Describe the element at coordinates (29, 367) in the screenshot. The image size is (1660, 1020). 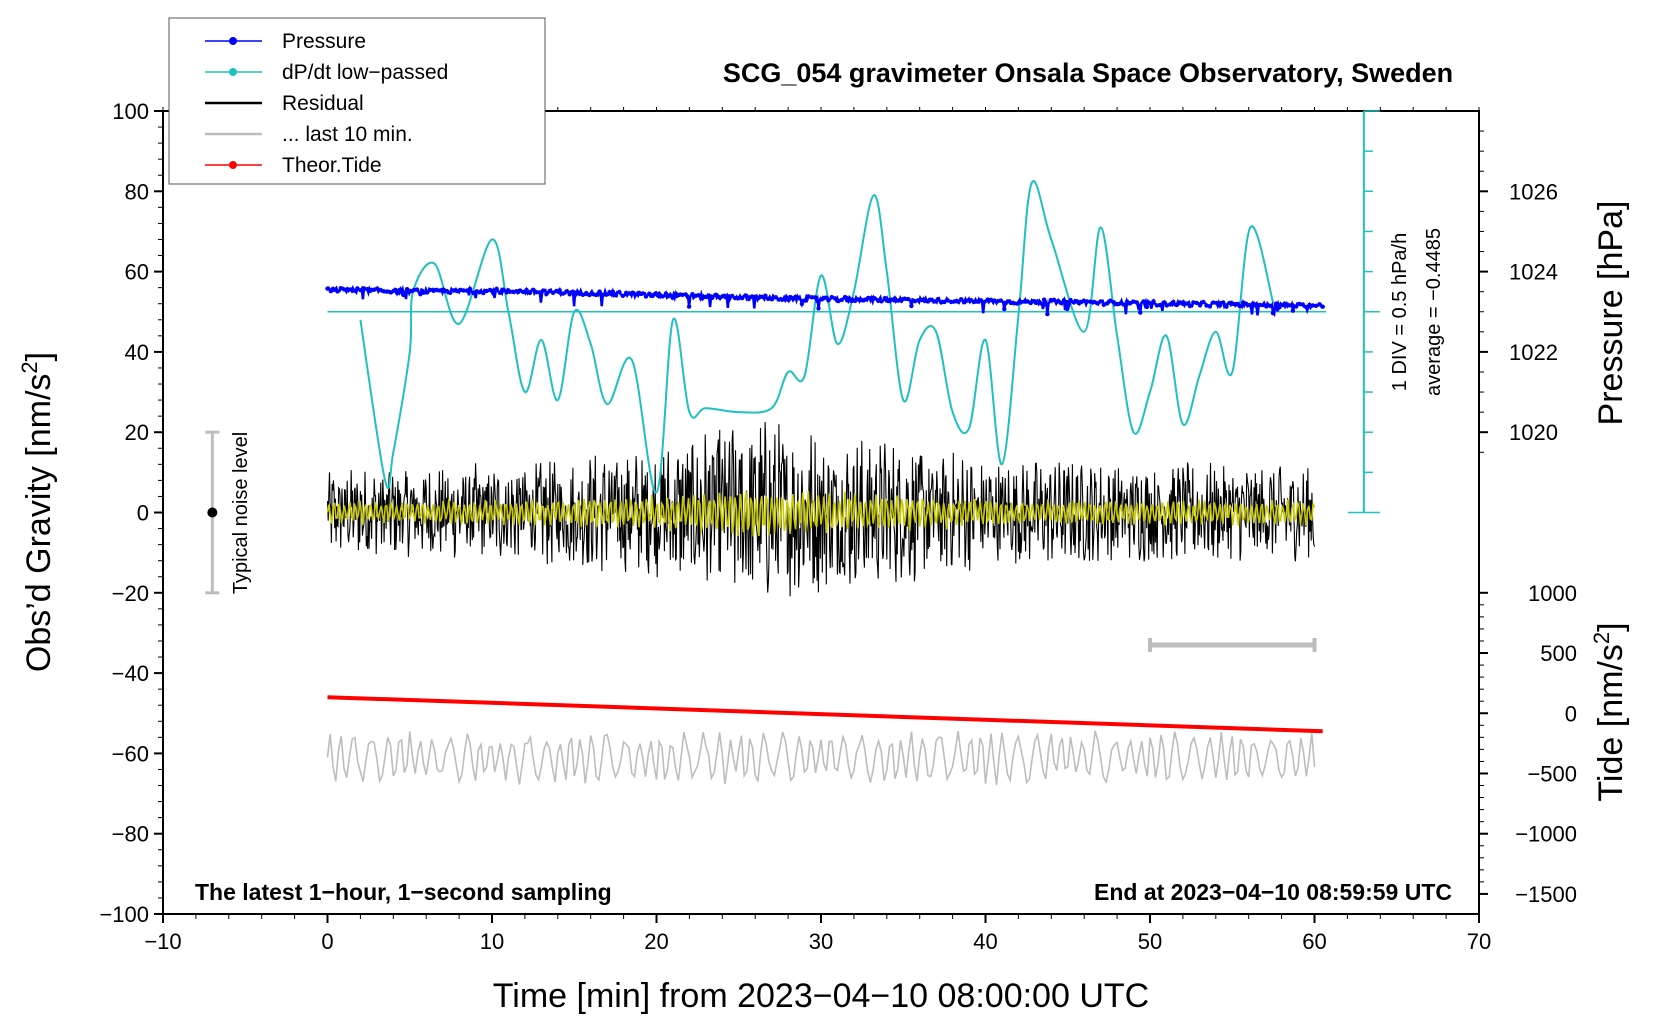
I see `gravity-label-sup: 2` at that location.